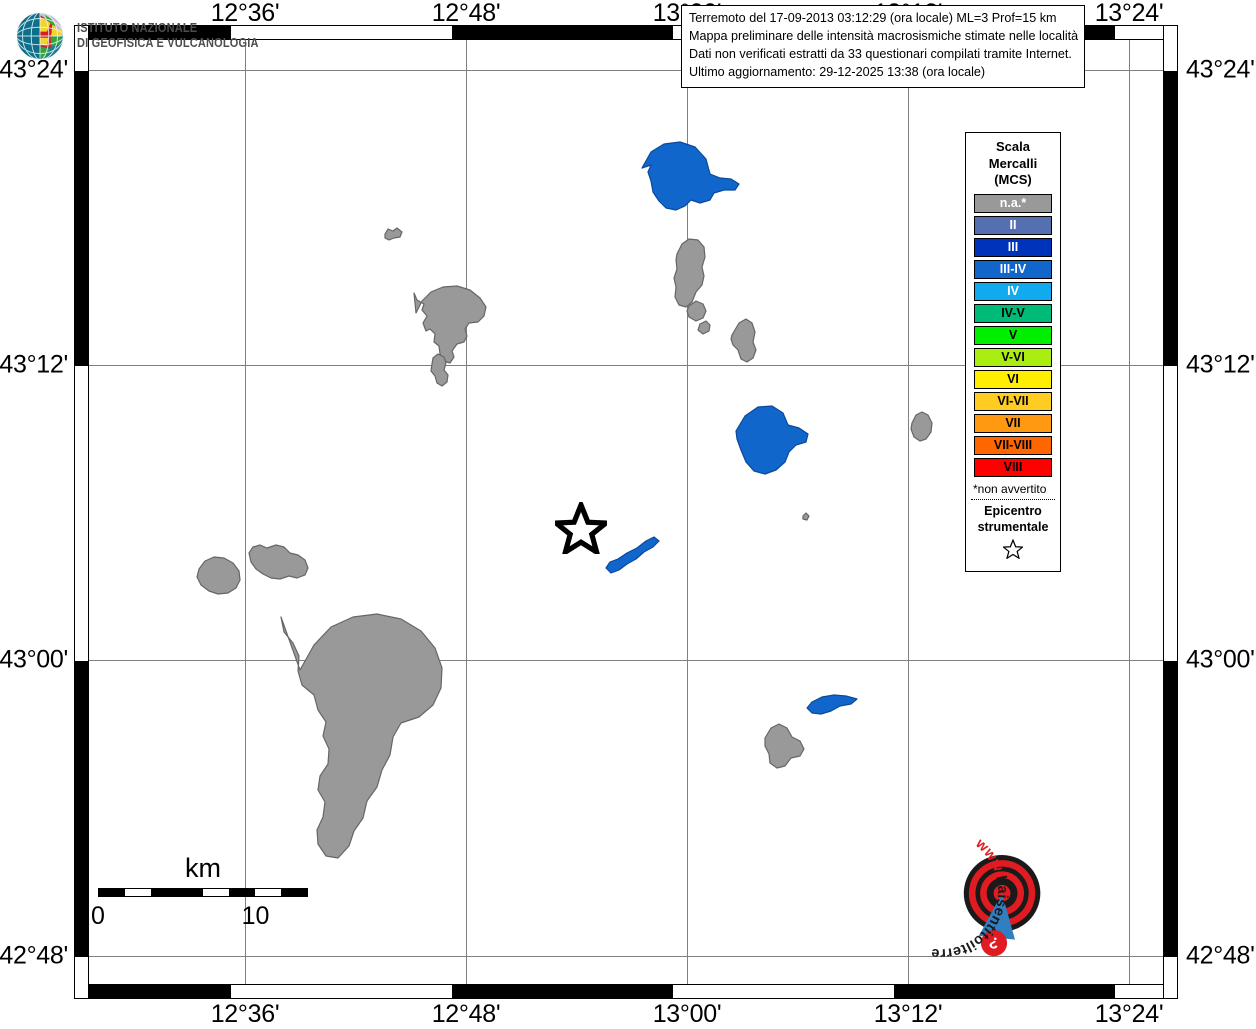 Image resolution: width=1256 pixels, height=1029 pixels. What do you see at coordinates (466, 13) in the screenshot?
I see `axis-tick-top-1: 12°48'` at bounding box center [466, 13].